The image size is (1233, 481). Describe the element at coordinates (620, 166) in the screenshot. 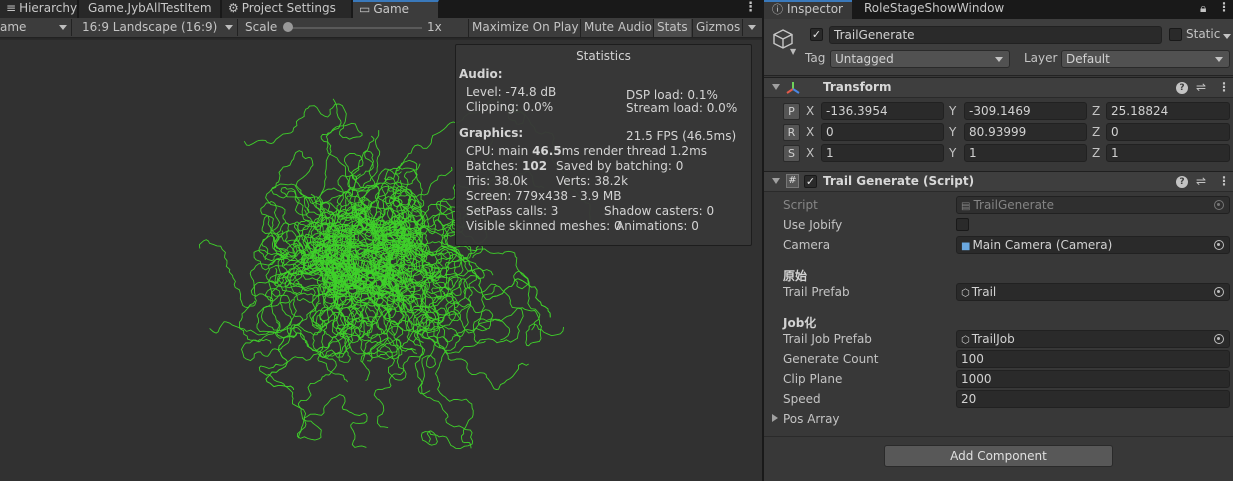

I see `saved-by-batching: Saved by batching: 0` at that location.